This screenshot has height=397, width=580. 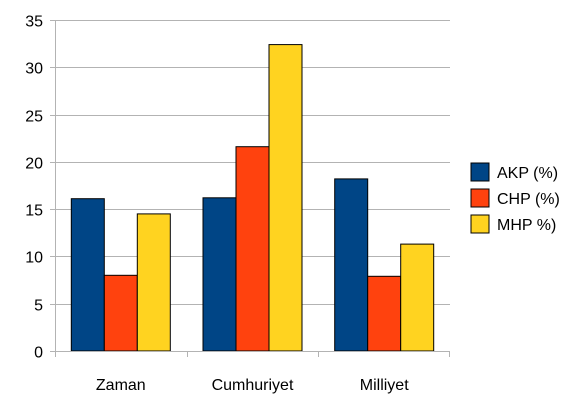 What do you see at coordinates (38, 306) in the screenshot?
I see `y-tick-label: 5` at bounding box center [38, 306].